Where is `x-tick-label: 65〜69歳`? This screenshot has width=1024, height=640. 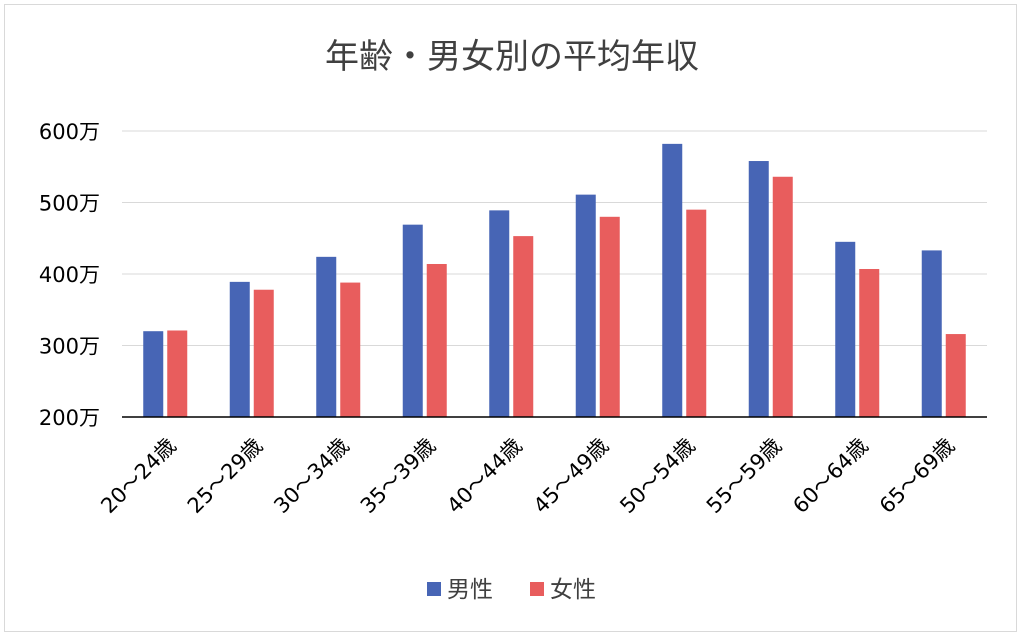
x-tick-label: 65〜69歳 is located at coordinates (917, 476).